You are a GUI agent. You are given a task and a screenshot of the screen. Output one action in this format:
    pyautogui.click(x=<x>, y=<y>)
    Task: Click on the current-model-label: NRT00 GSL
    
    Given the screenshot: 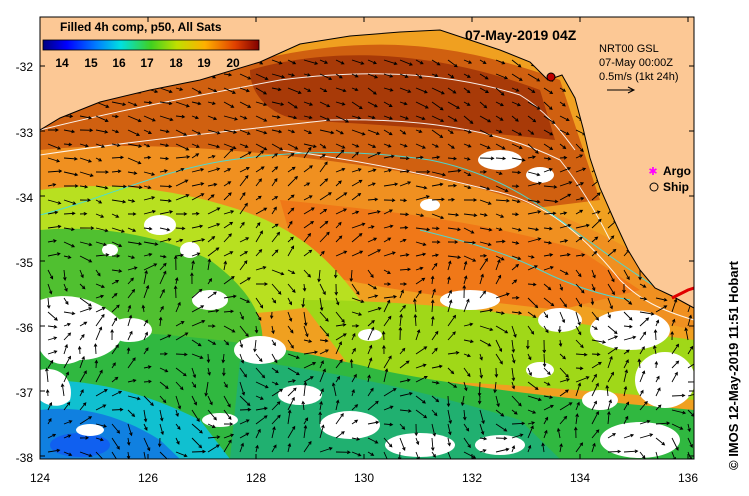 What is the action you would take?
    pyautogui.click(x=629, y=49)
    